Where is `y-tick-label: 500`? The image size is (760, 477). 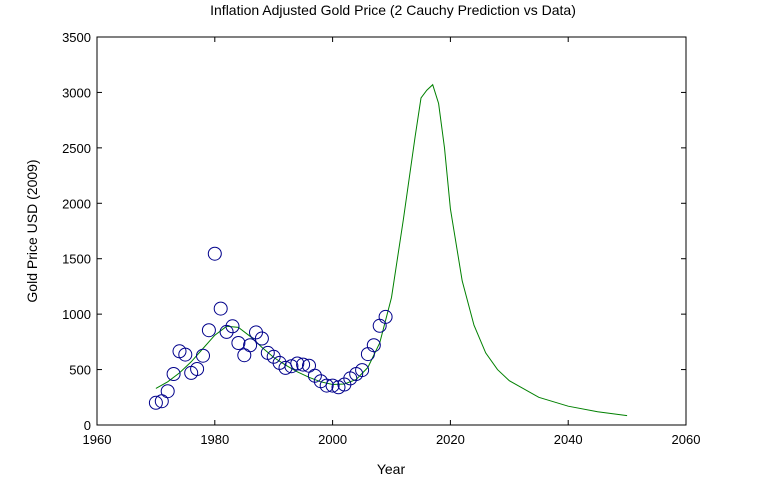
y-tick-label: 500 is located at coordinates (80, 370).